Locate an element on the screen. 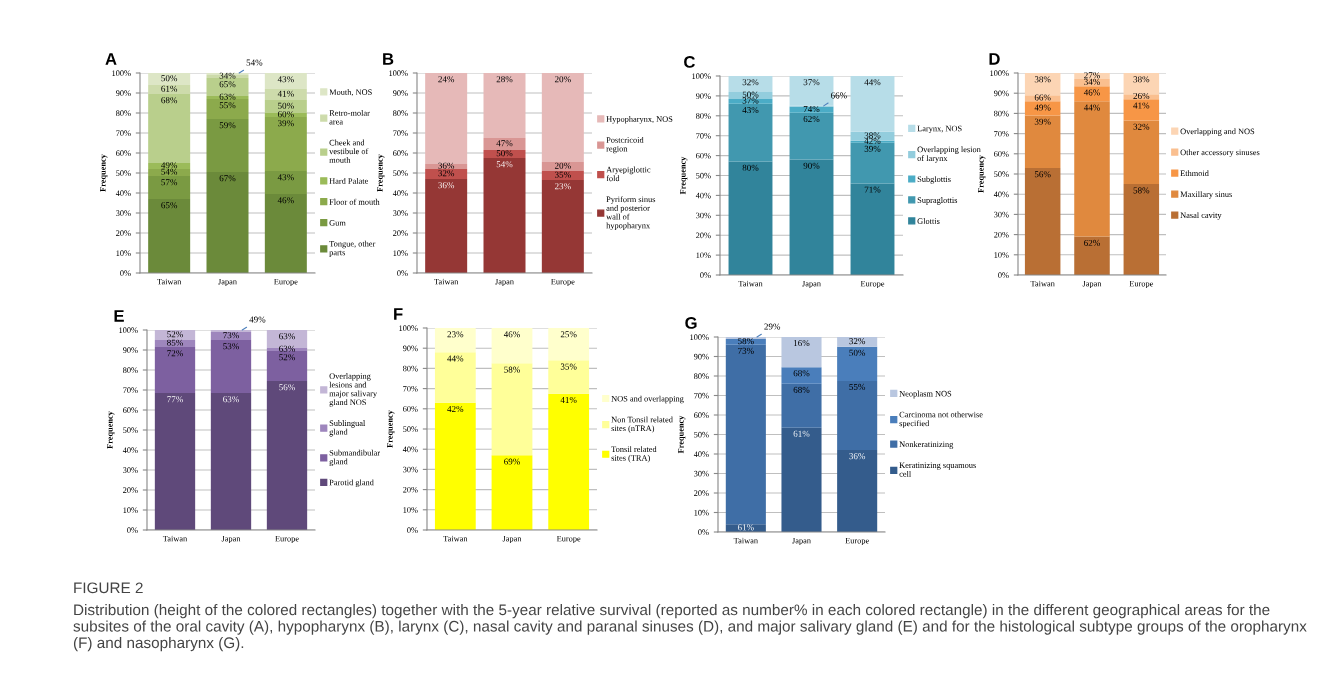  chart-title: D is located at coordinates (994, 59).